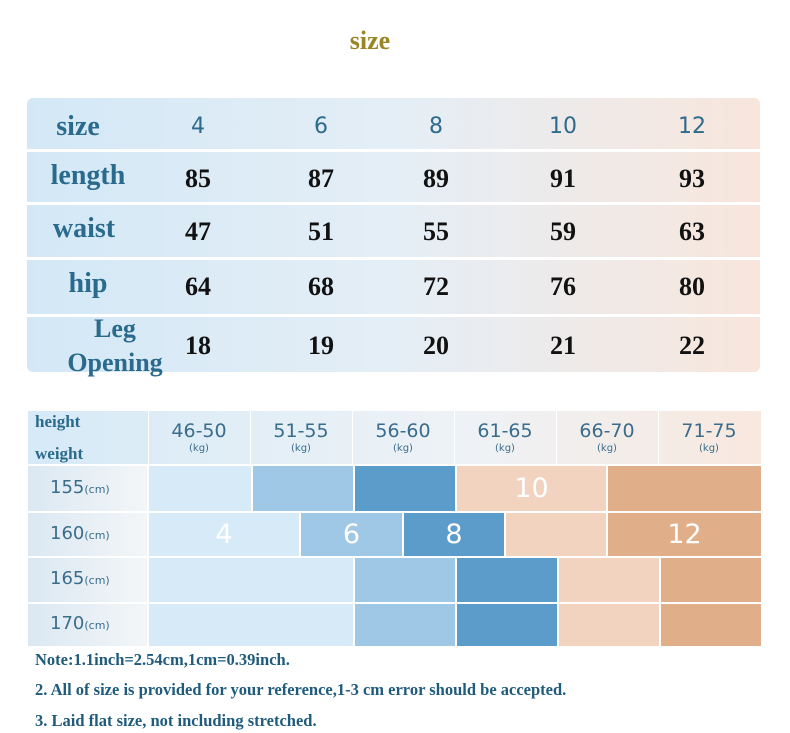  I want to click on size-cell: 8, so click(454, 534).